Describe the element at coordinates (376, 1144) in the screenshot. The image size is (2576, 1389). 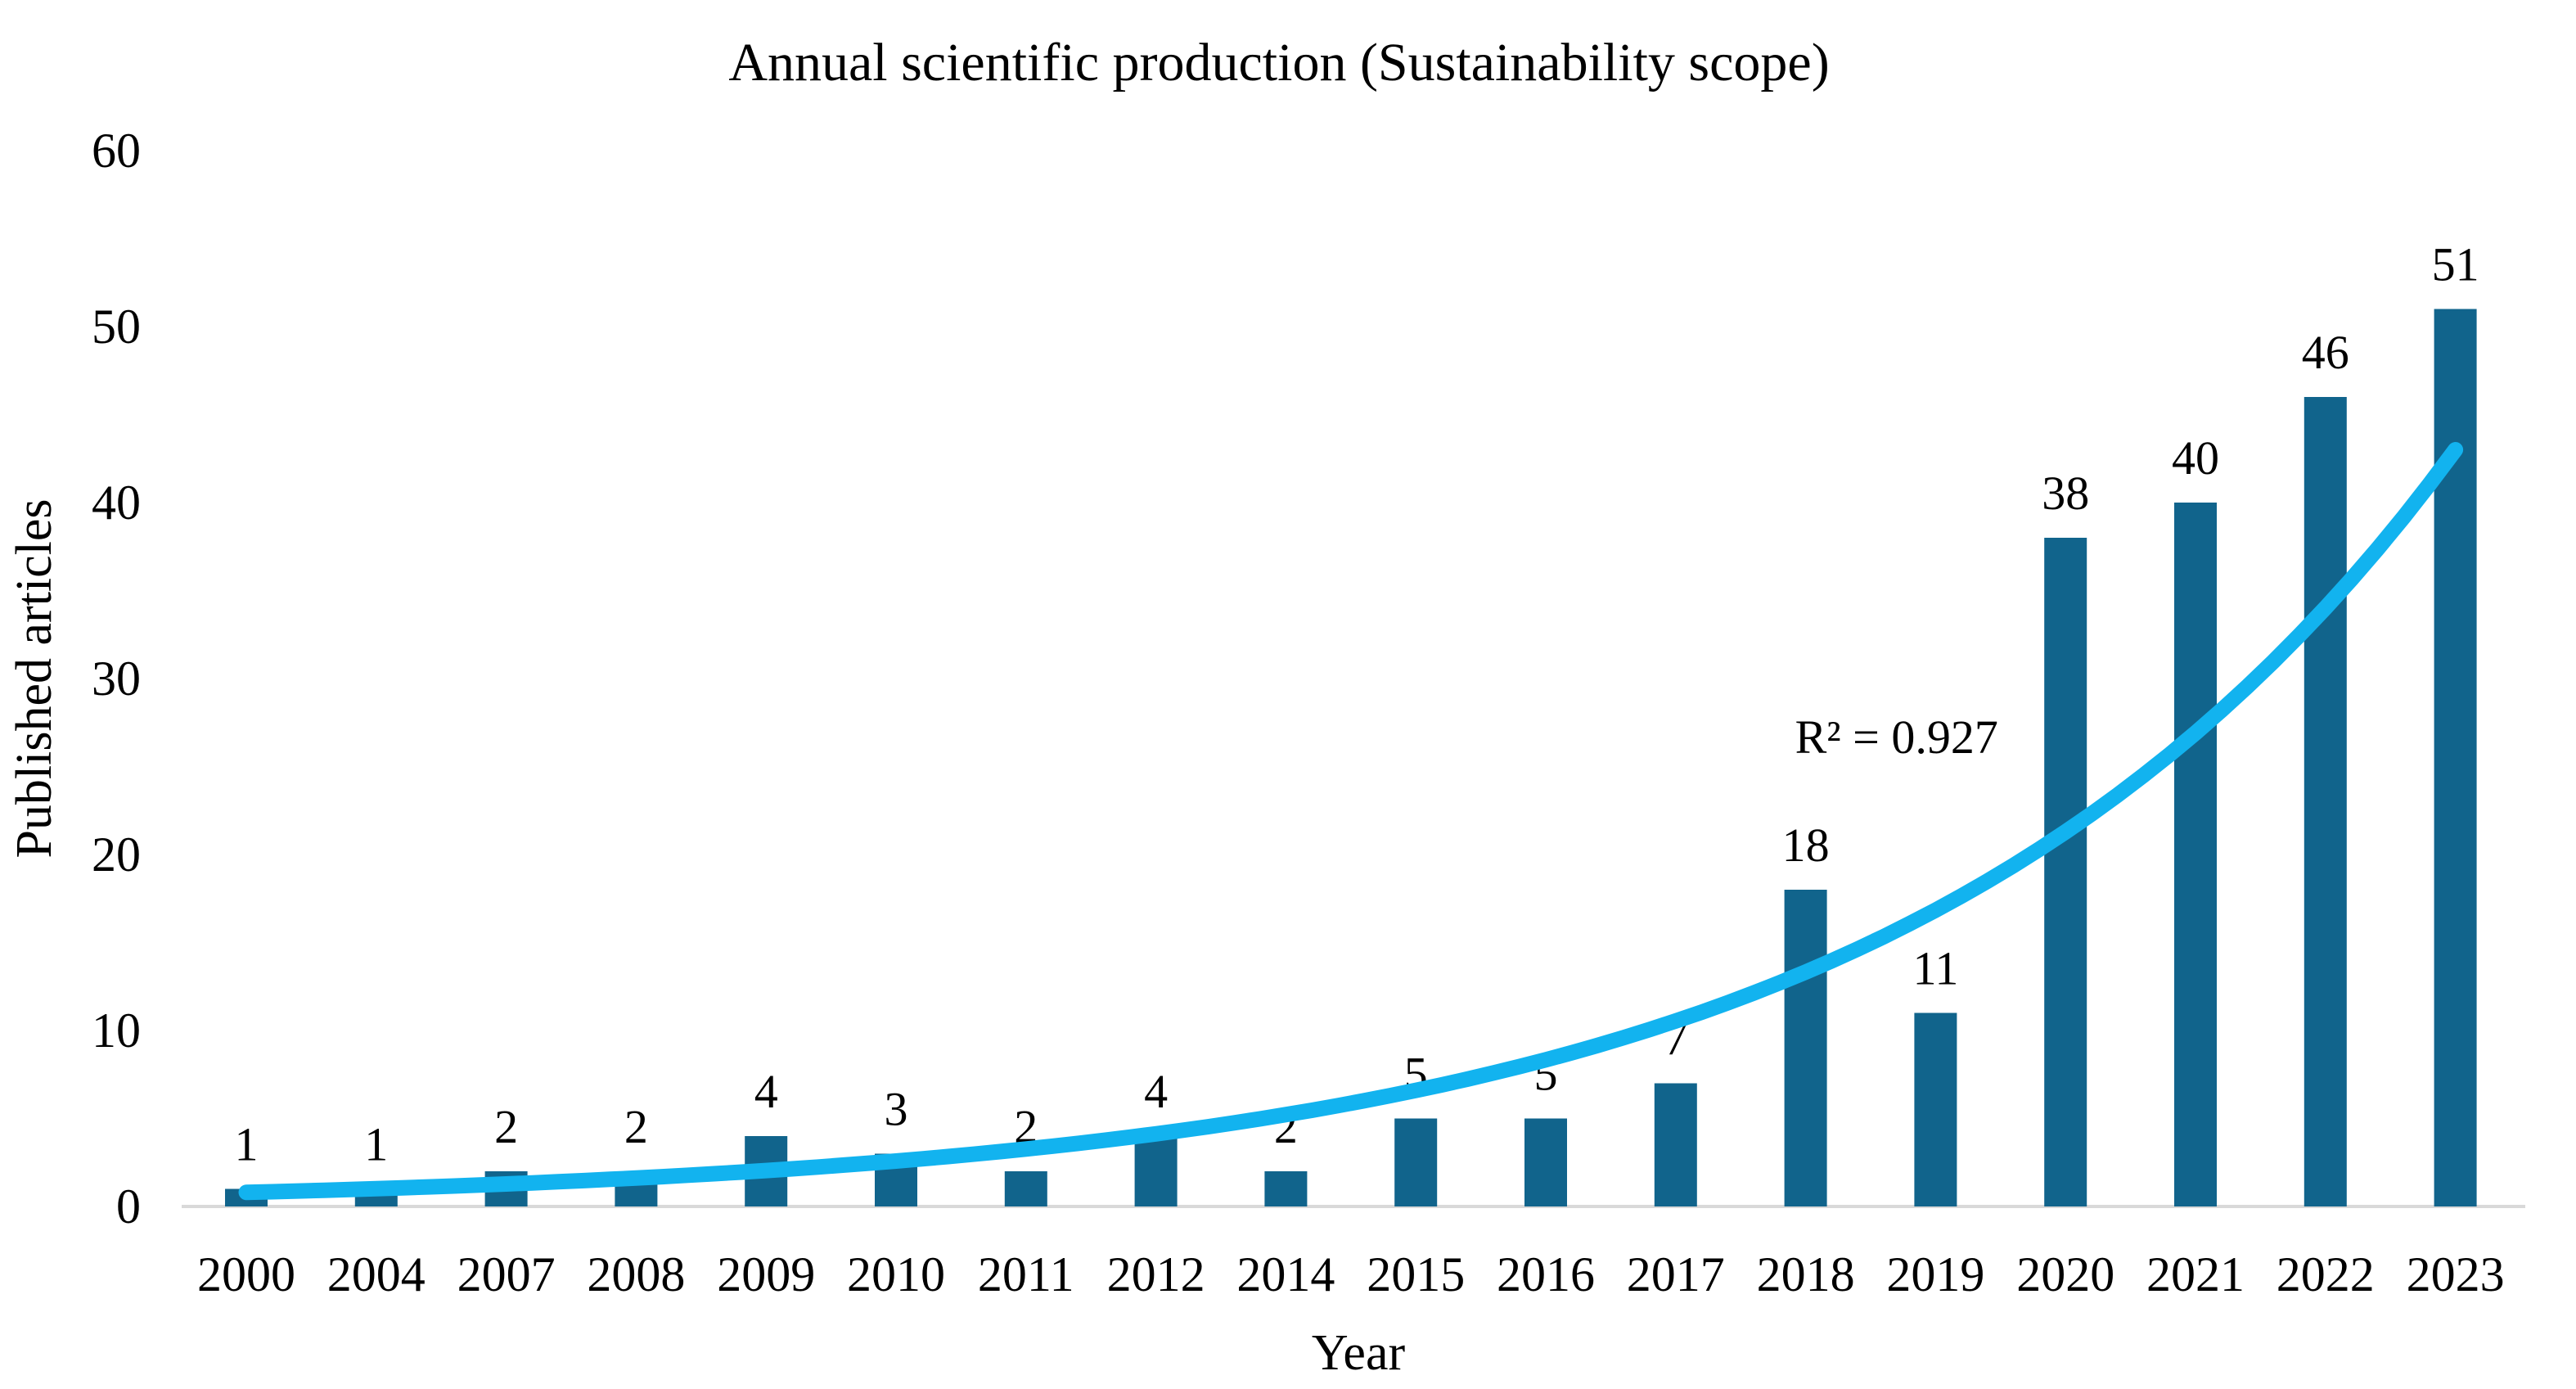
I see `value-label-2004: 1` at that location.